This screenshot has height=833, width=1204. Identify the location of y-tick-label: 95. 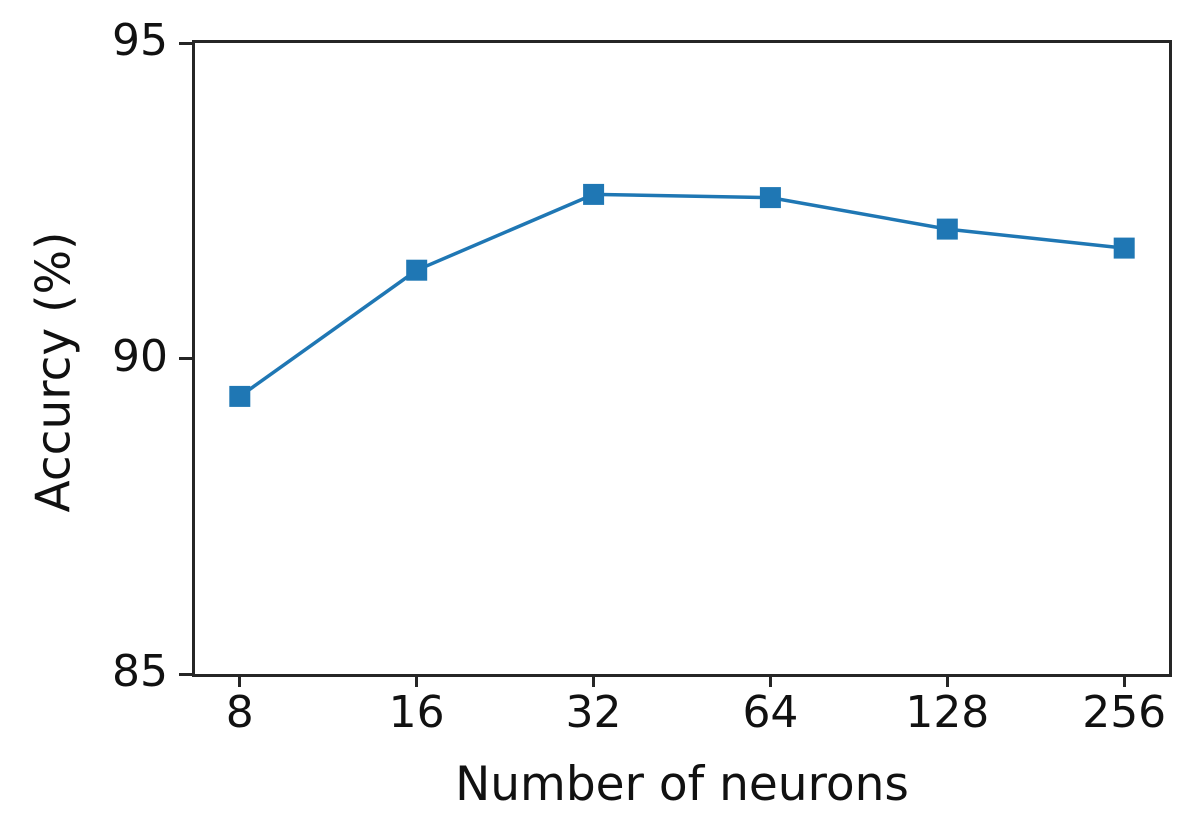
(140, 41).